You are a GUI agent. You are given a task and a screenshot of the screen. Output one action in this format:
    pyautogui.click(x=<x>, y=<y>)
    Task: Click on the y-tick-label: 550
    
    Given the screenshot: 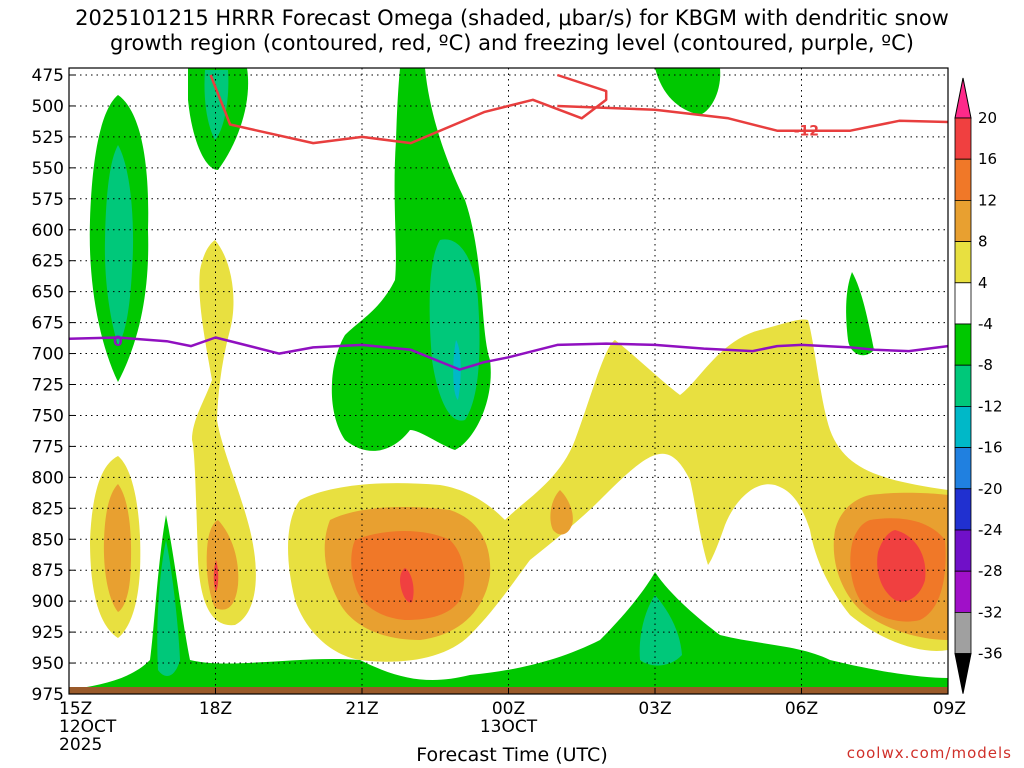 What is the action you would take?
    pyautogui.click(x=48, y=169)
    